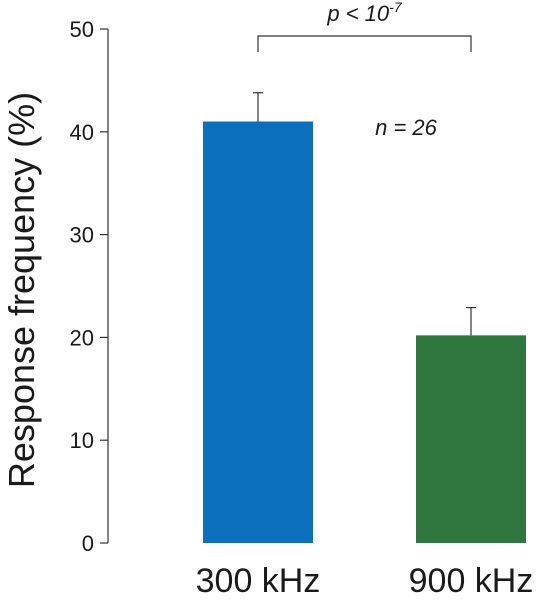 Image resolution: width=555 pixels, height=605 pixels. What do you see at coordinates (82, 440) in the screenshot?
I see `y-tick-label-10: 10` at bounding box center [82, 440].